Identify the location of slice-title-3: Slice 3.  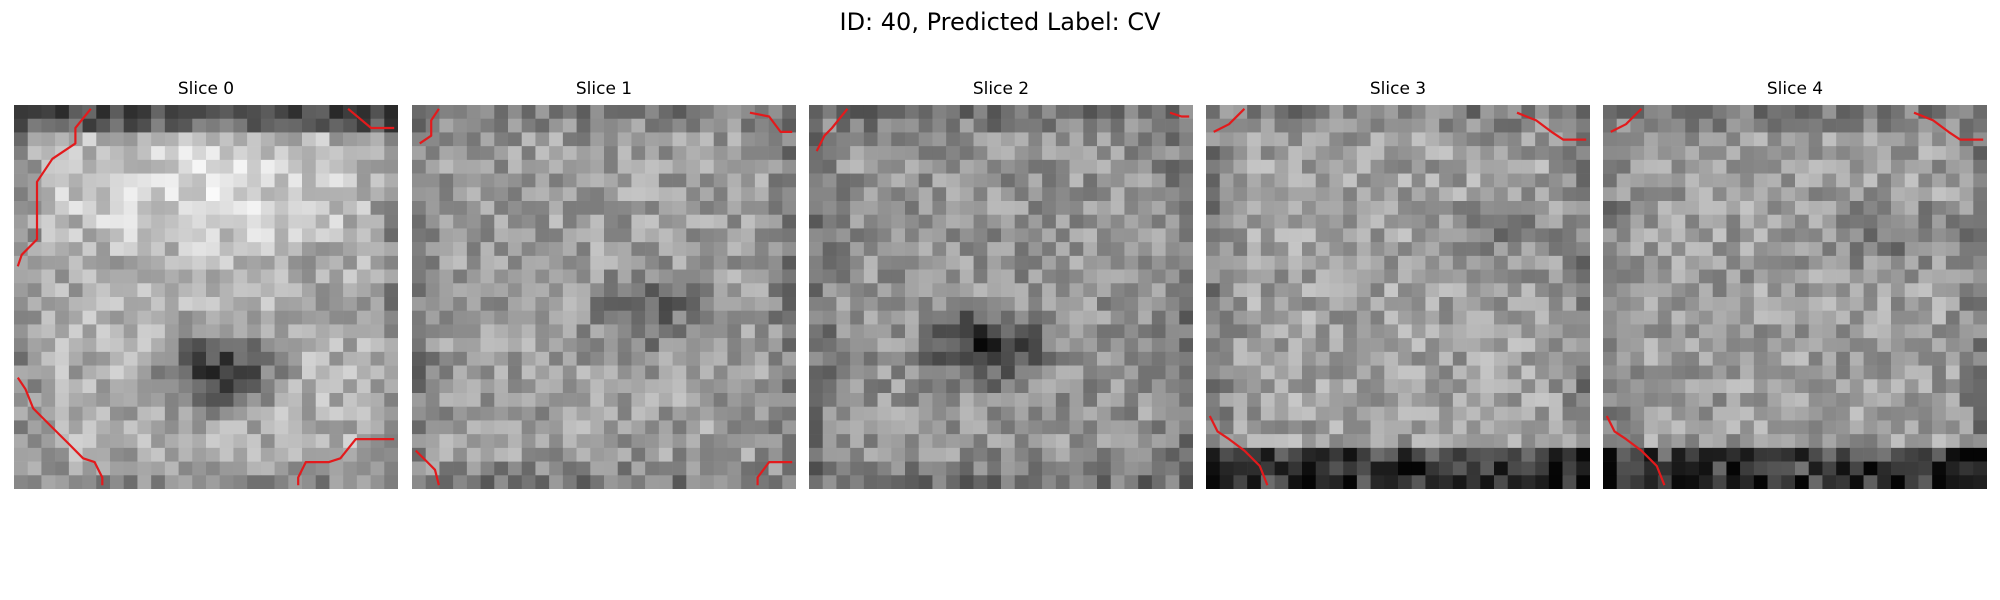
(1398, 89).